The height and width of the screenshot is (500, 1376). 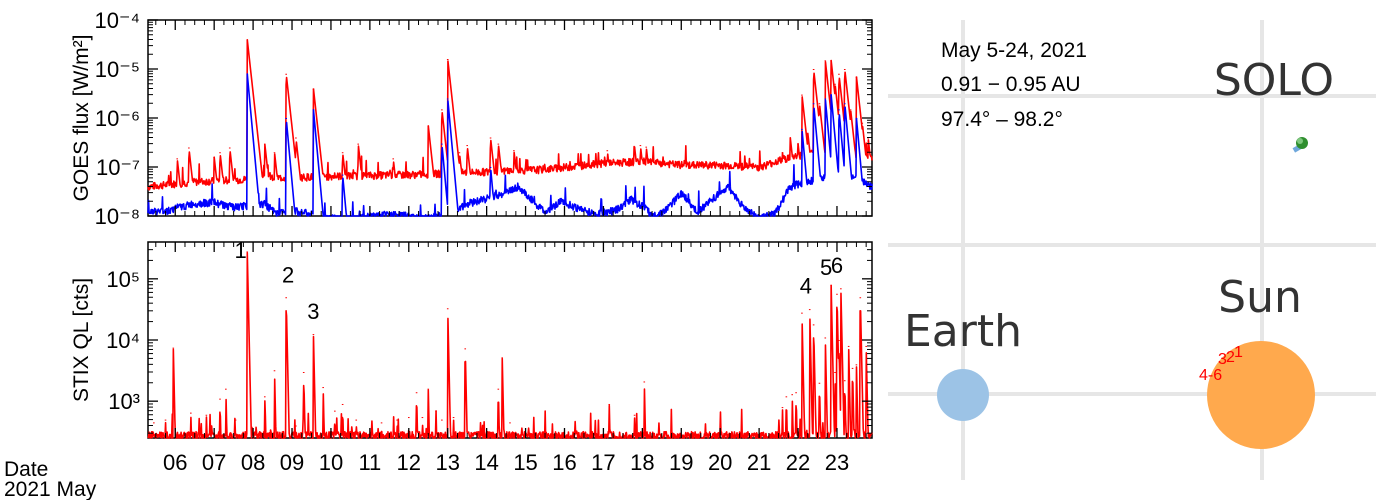 I want to click on solo-label: SOLO, so click(x=1274, y=80).